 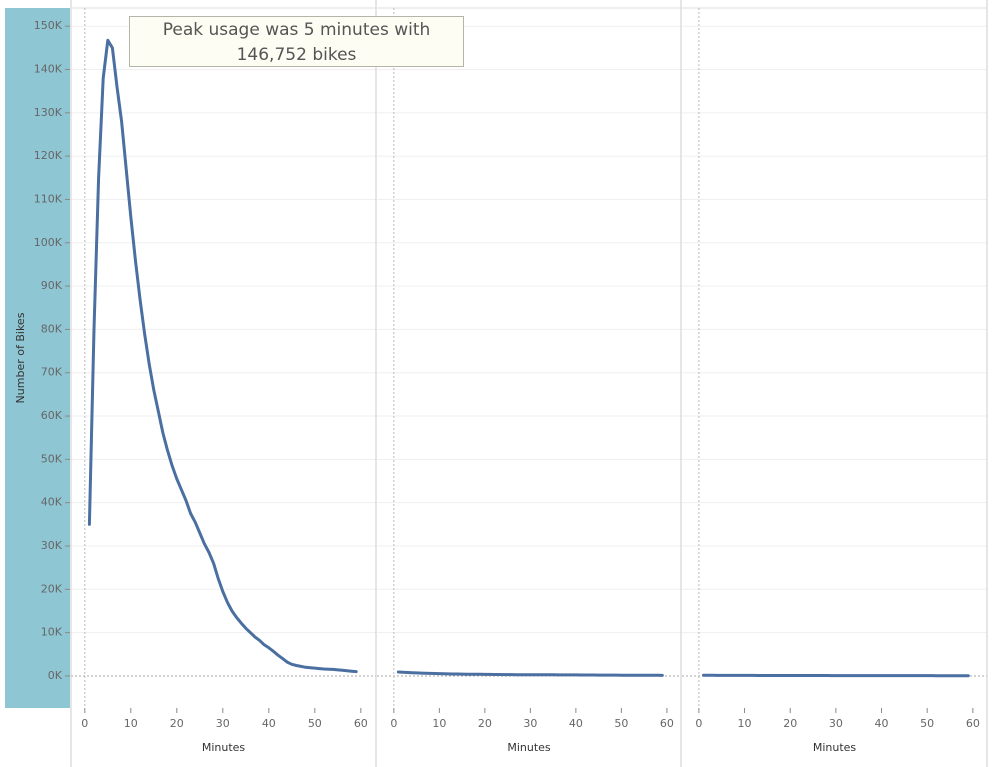 What do you see at coordinates (52, 545) in the screenshot?
I see `y-tick-label: 30K` at bounding box center [52, 545].